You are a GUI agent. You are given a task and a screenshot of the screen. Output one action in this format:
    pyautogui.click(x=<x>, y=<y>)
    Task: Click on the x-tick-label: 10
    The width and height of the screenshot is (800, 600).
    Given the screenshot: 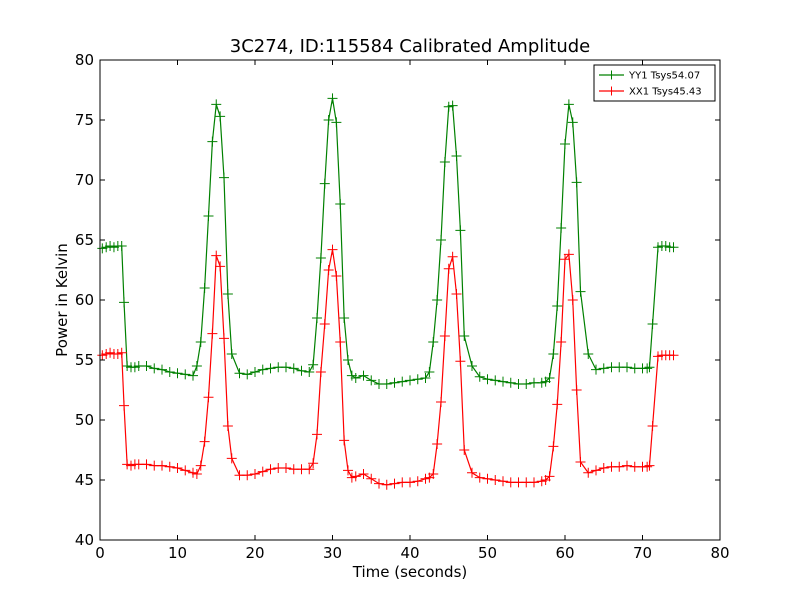 What is the action you would take?
    pyautogui.click(x=177, y=553)
    